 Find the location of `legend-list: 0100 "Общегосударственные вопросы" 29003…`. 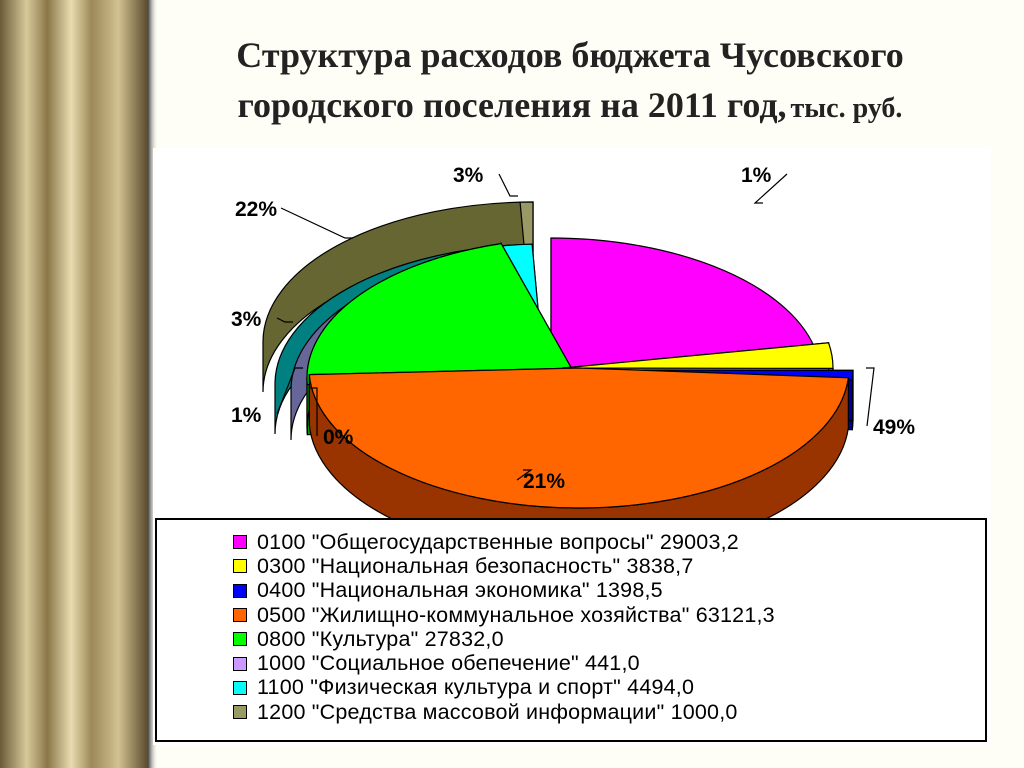

legend-list: 0100 "Общегосударственные вопросы" 29003… is located at coordinates (504, 627).